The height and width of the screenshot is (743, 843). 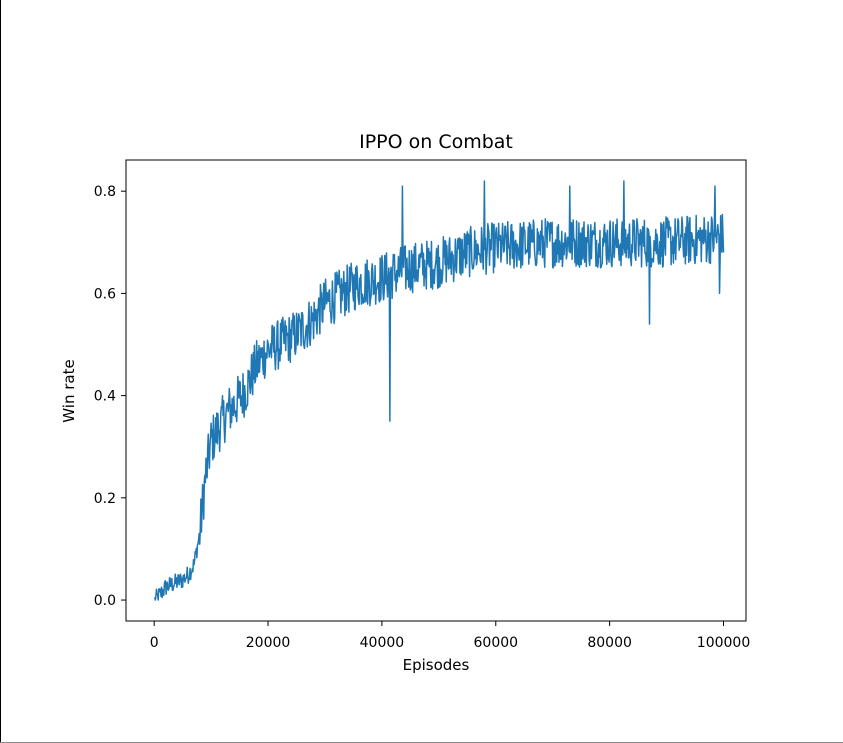 What do you see at coordinates (105, 294) in the screenshot?
I see `y-tick-label: 0.6` at bounding box center [105, 294].